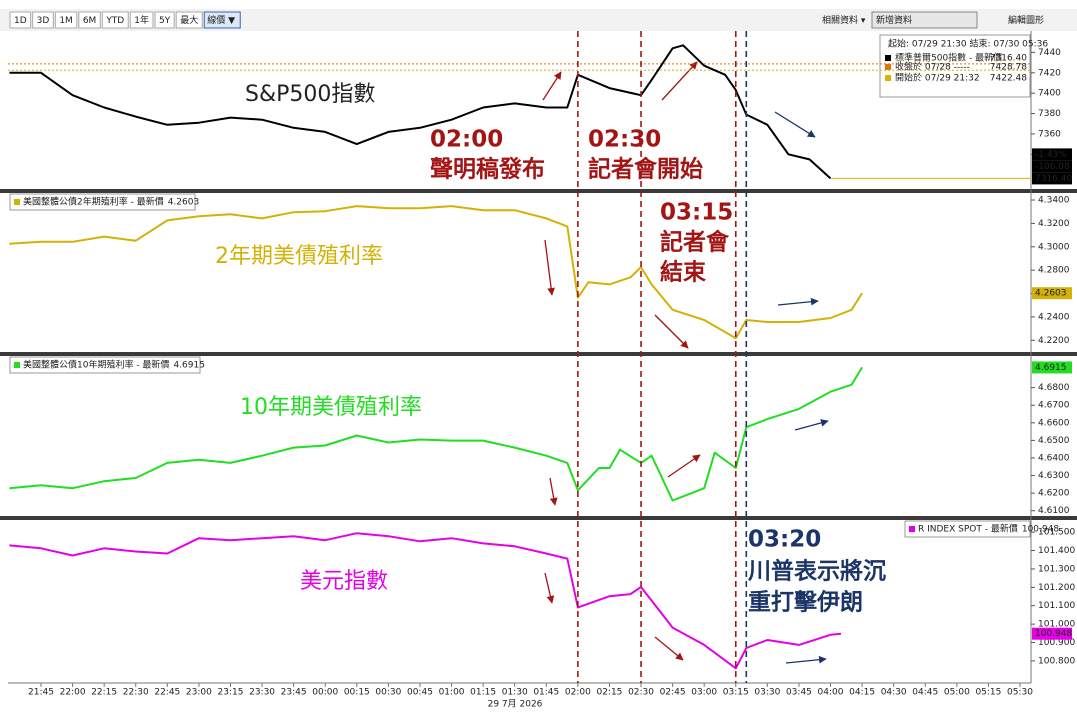 The image size is (1077, 718). I want to click on mode-button-box, so click(222, 20).